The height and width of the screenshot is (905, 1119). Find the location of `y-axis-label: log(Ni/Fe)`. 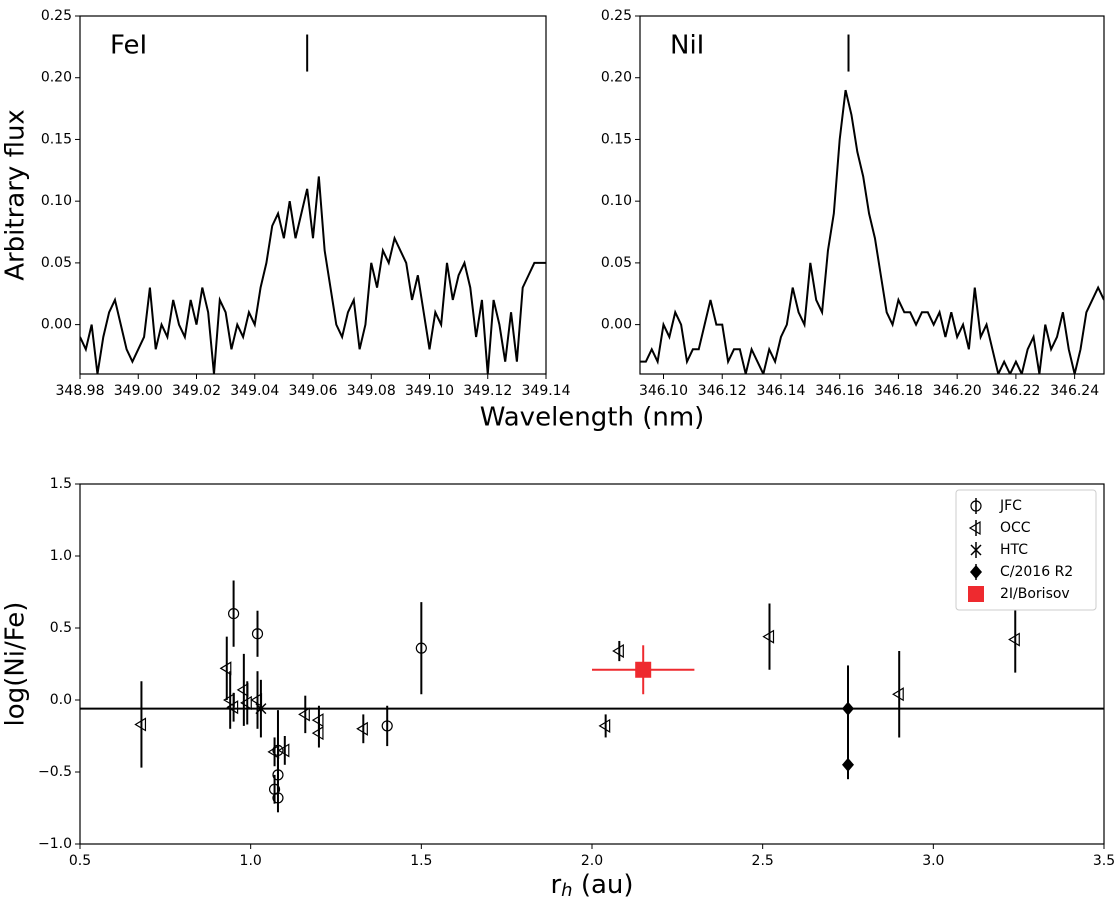

y-axis-label: log(Ni/Fe) is located at coordinates (16, 664).